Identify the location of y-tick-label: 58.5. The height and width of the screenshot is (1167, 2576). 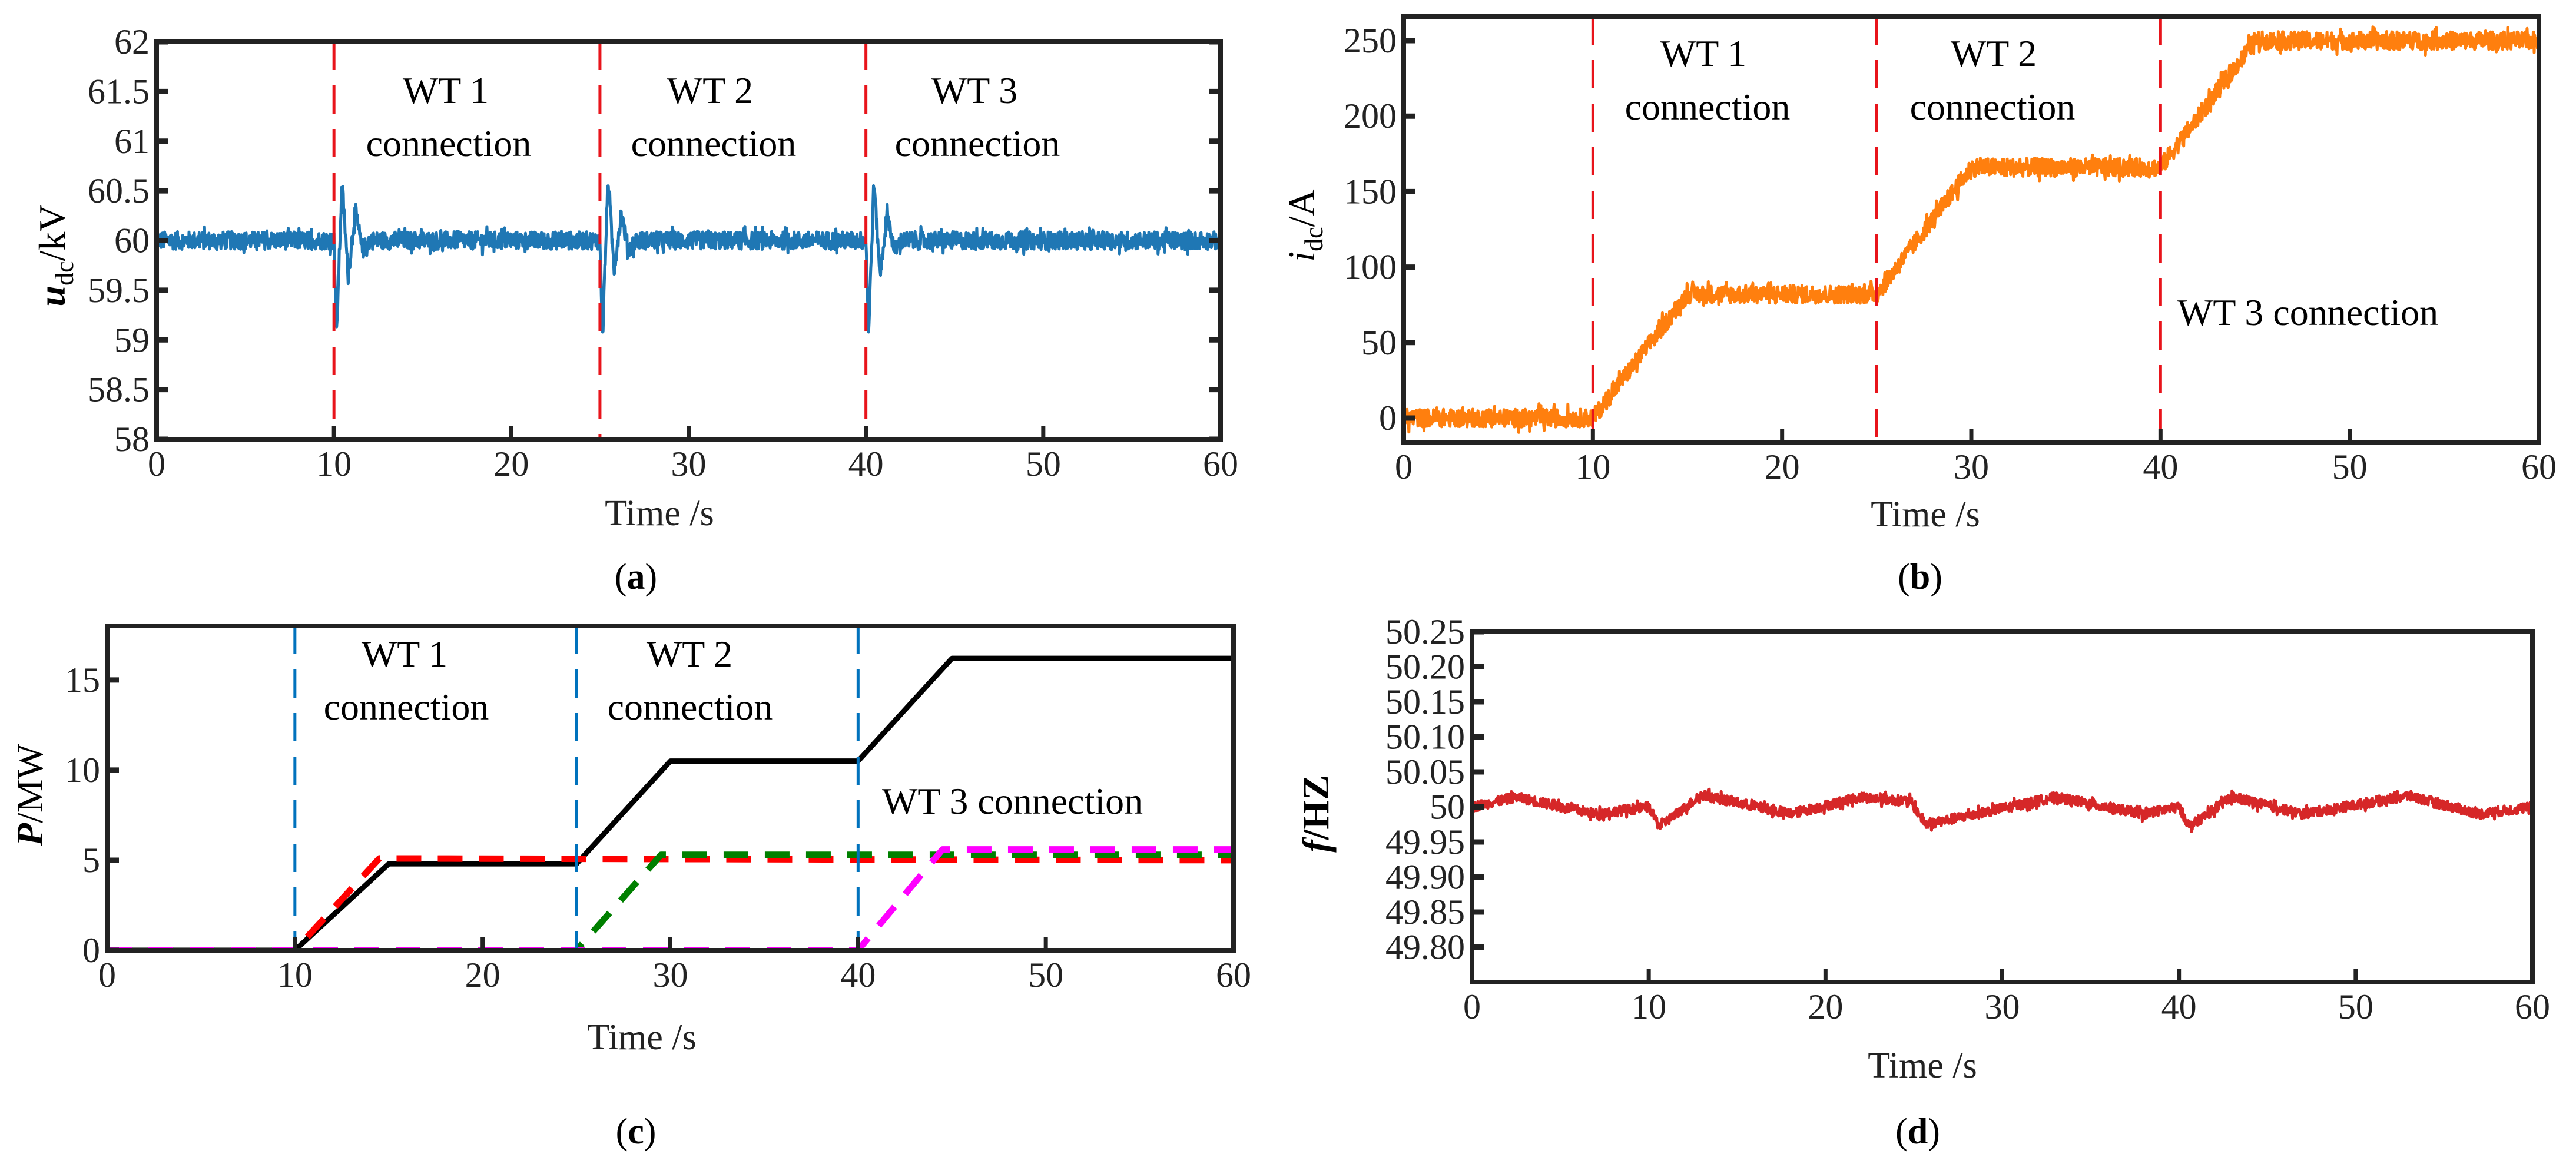
(119, 389).